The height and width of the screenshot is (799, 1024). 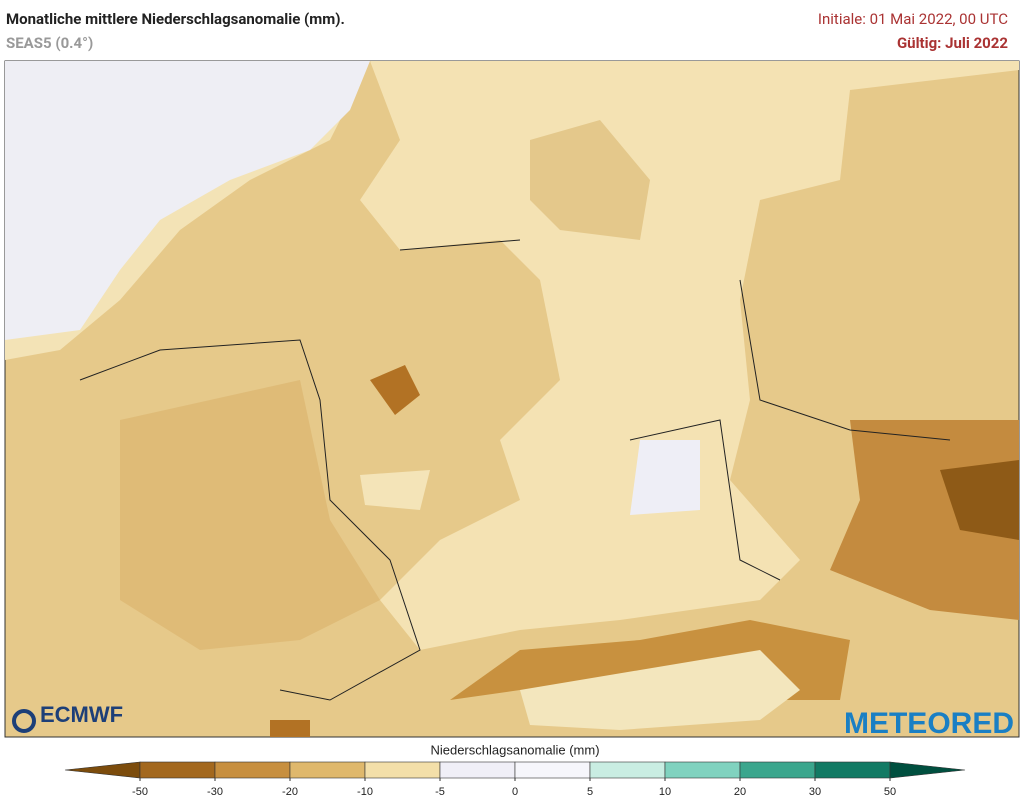 I want to click on colorbar-tick-label: -30, so click(x=215, y=792).